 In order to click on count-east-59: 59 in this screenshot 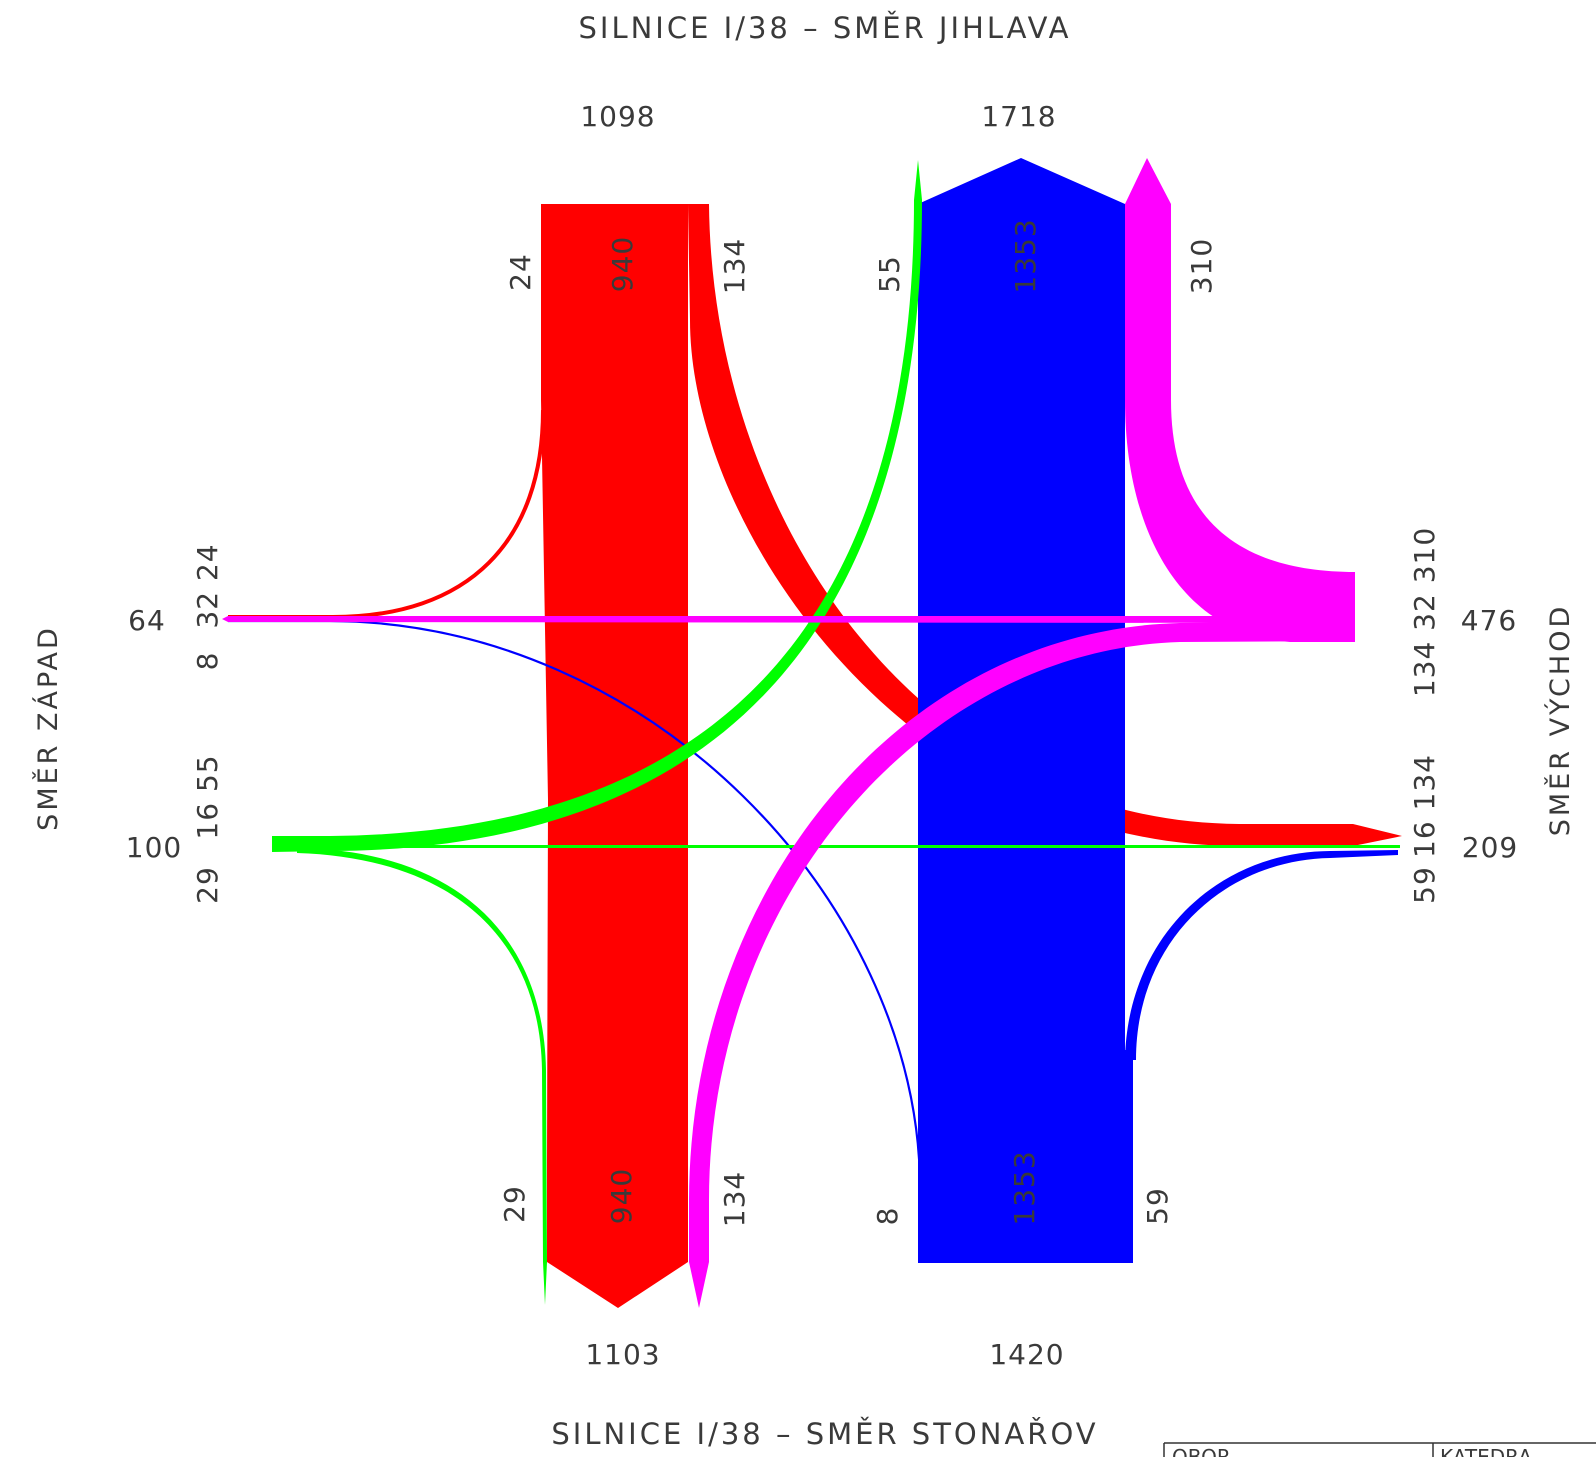, I will do `click(1424, 885)`.